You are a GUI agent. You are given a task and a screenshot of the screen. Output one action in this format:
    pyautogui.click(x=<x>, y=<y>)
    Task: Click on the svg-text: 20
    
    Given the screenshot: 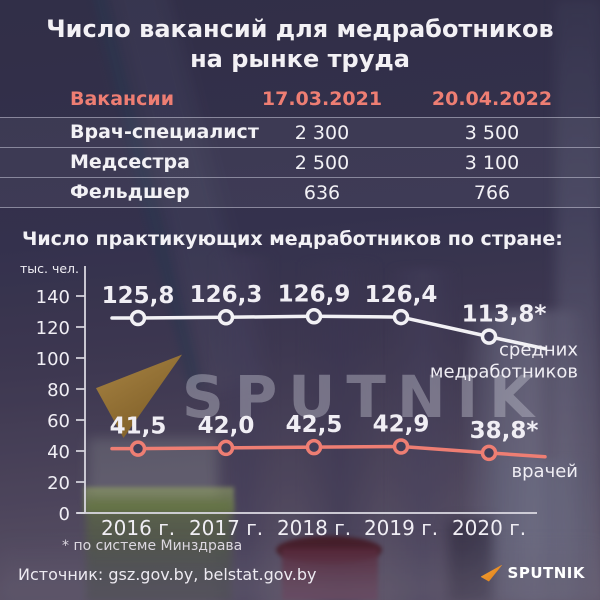 What is the action you would take?
    pyautogui.click(x=58, y=483)
    